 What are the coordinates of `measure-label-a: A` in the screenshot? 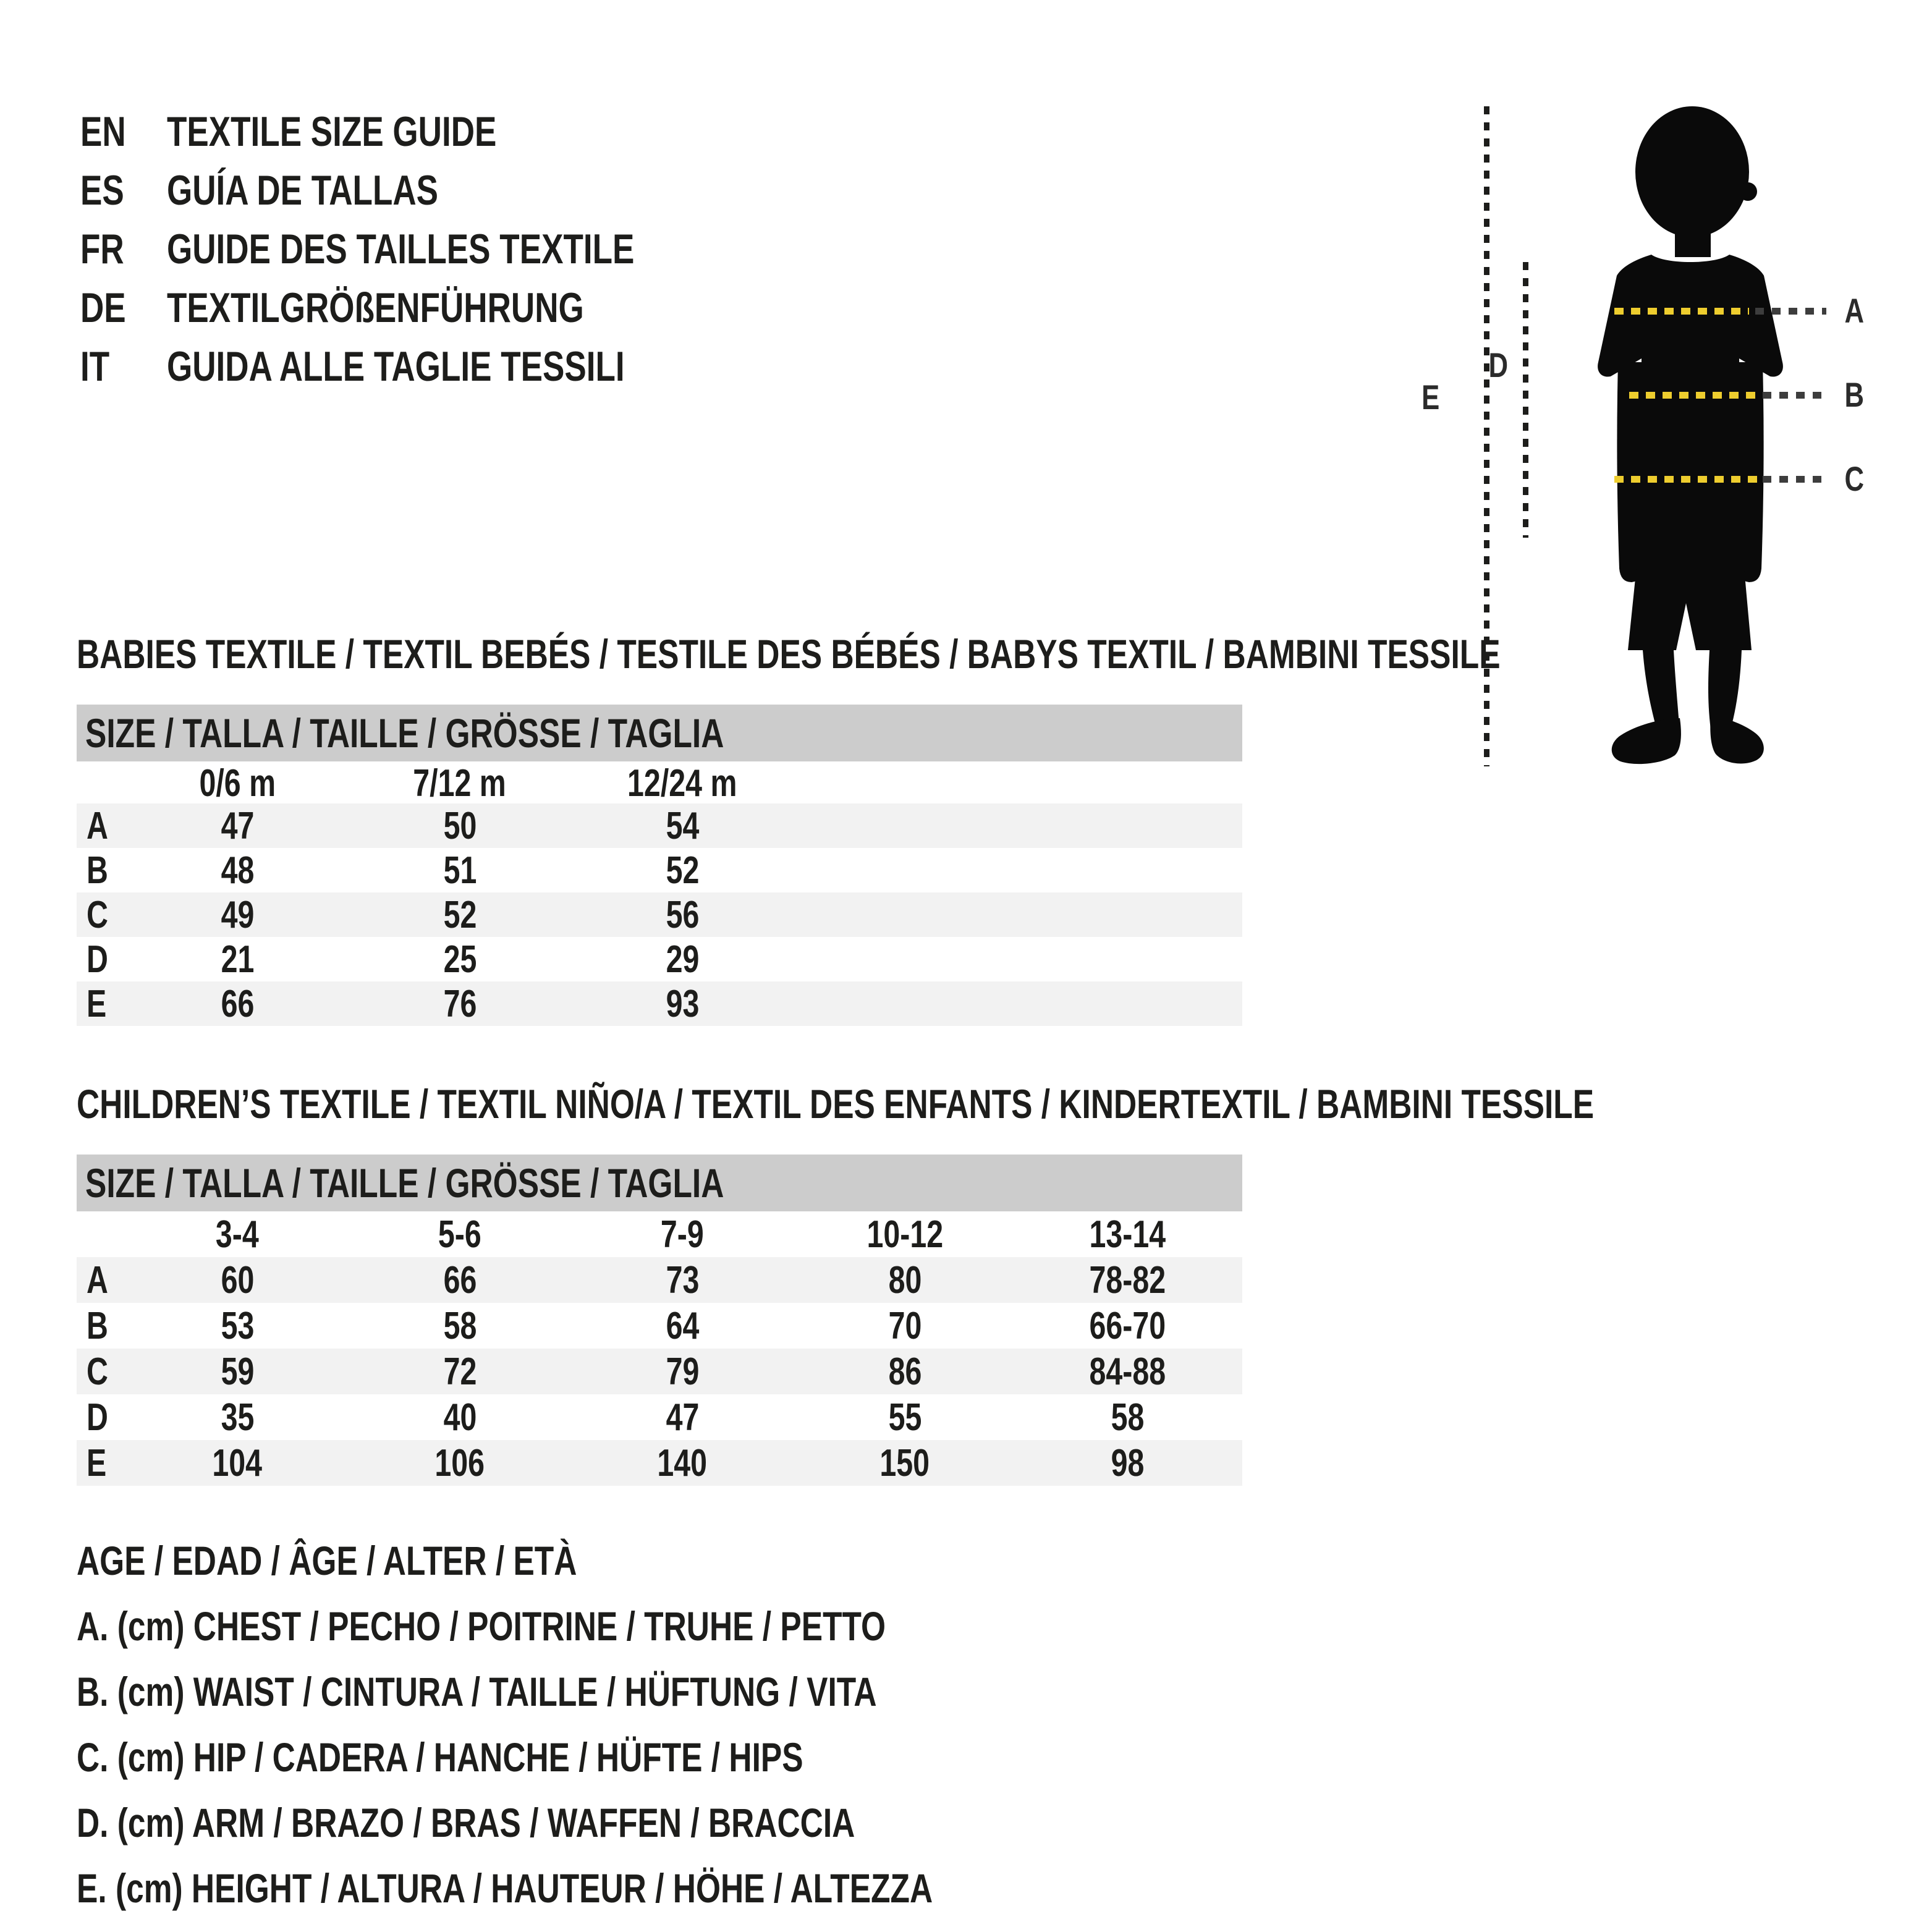 It's located at (1854, 310).